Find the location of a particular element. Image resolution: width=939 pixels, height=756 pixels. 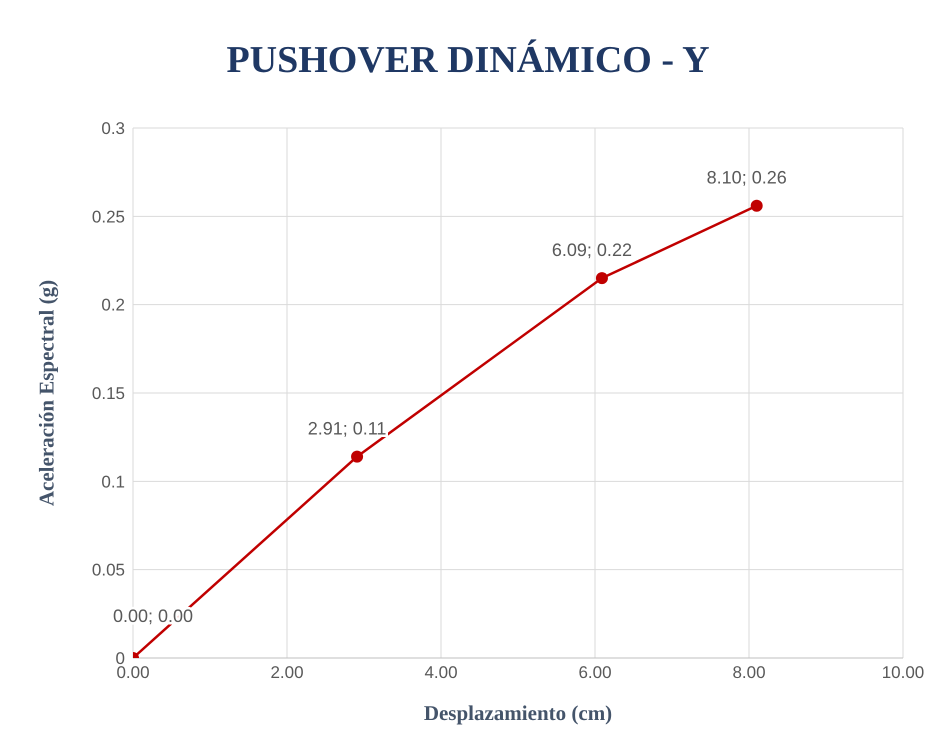

y-tick-label: 0.05 is located at coordinates (108, 570).